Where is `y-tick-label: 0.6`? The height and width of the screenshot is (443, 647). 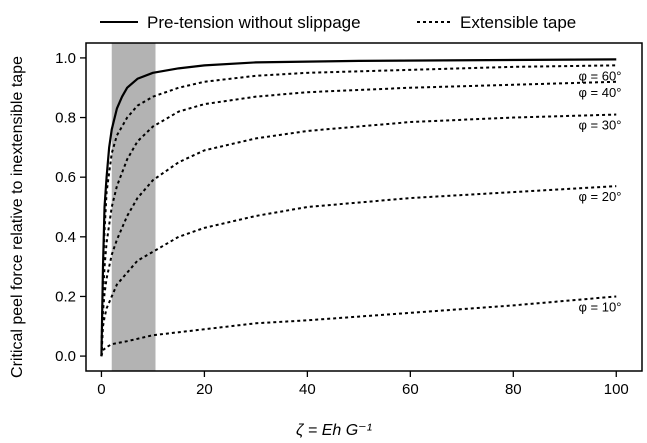 y-tick-label: 0.6 is located at coordinates (65, 177).